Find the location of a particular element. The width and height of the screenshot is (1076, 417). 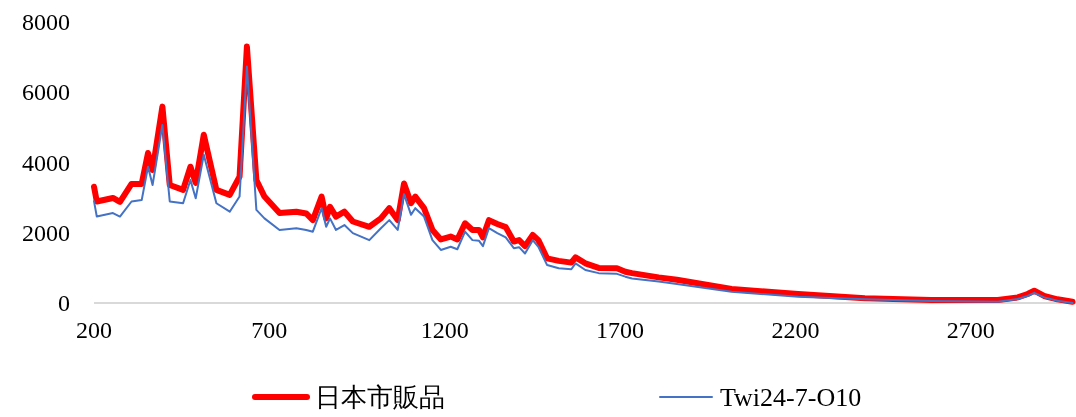

x-tick-label: 700 is located at coordinates (269, 330).